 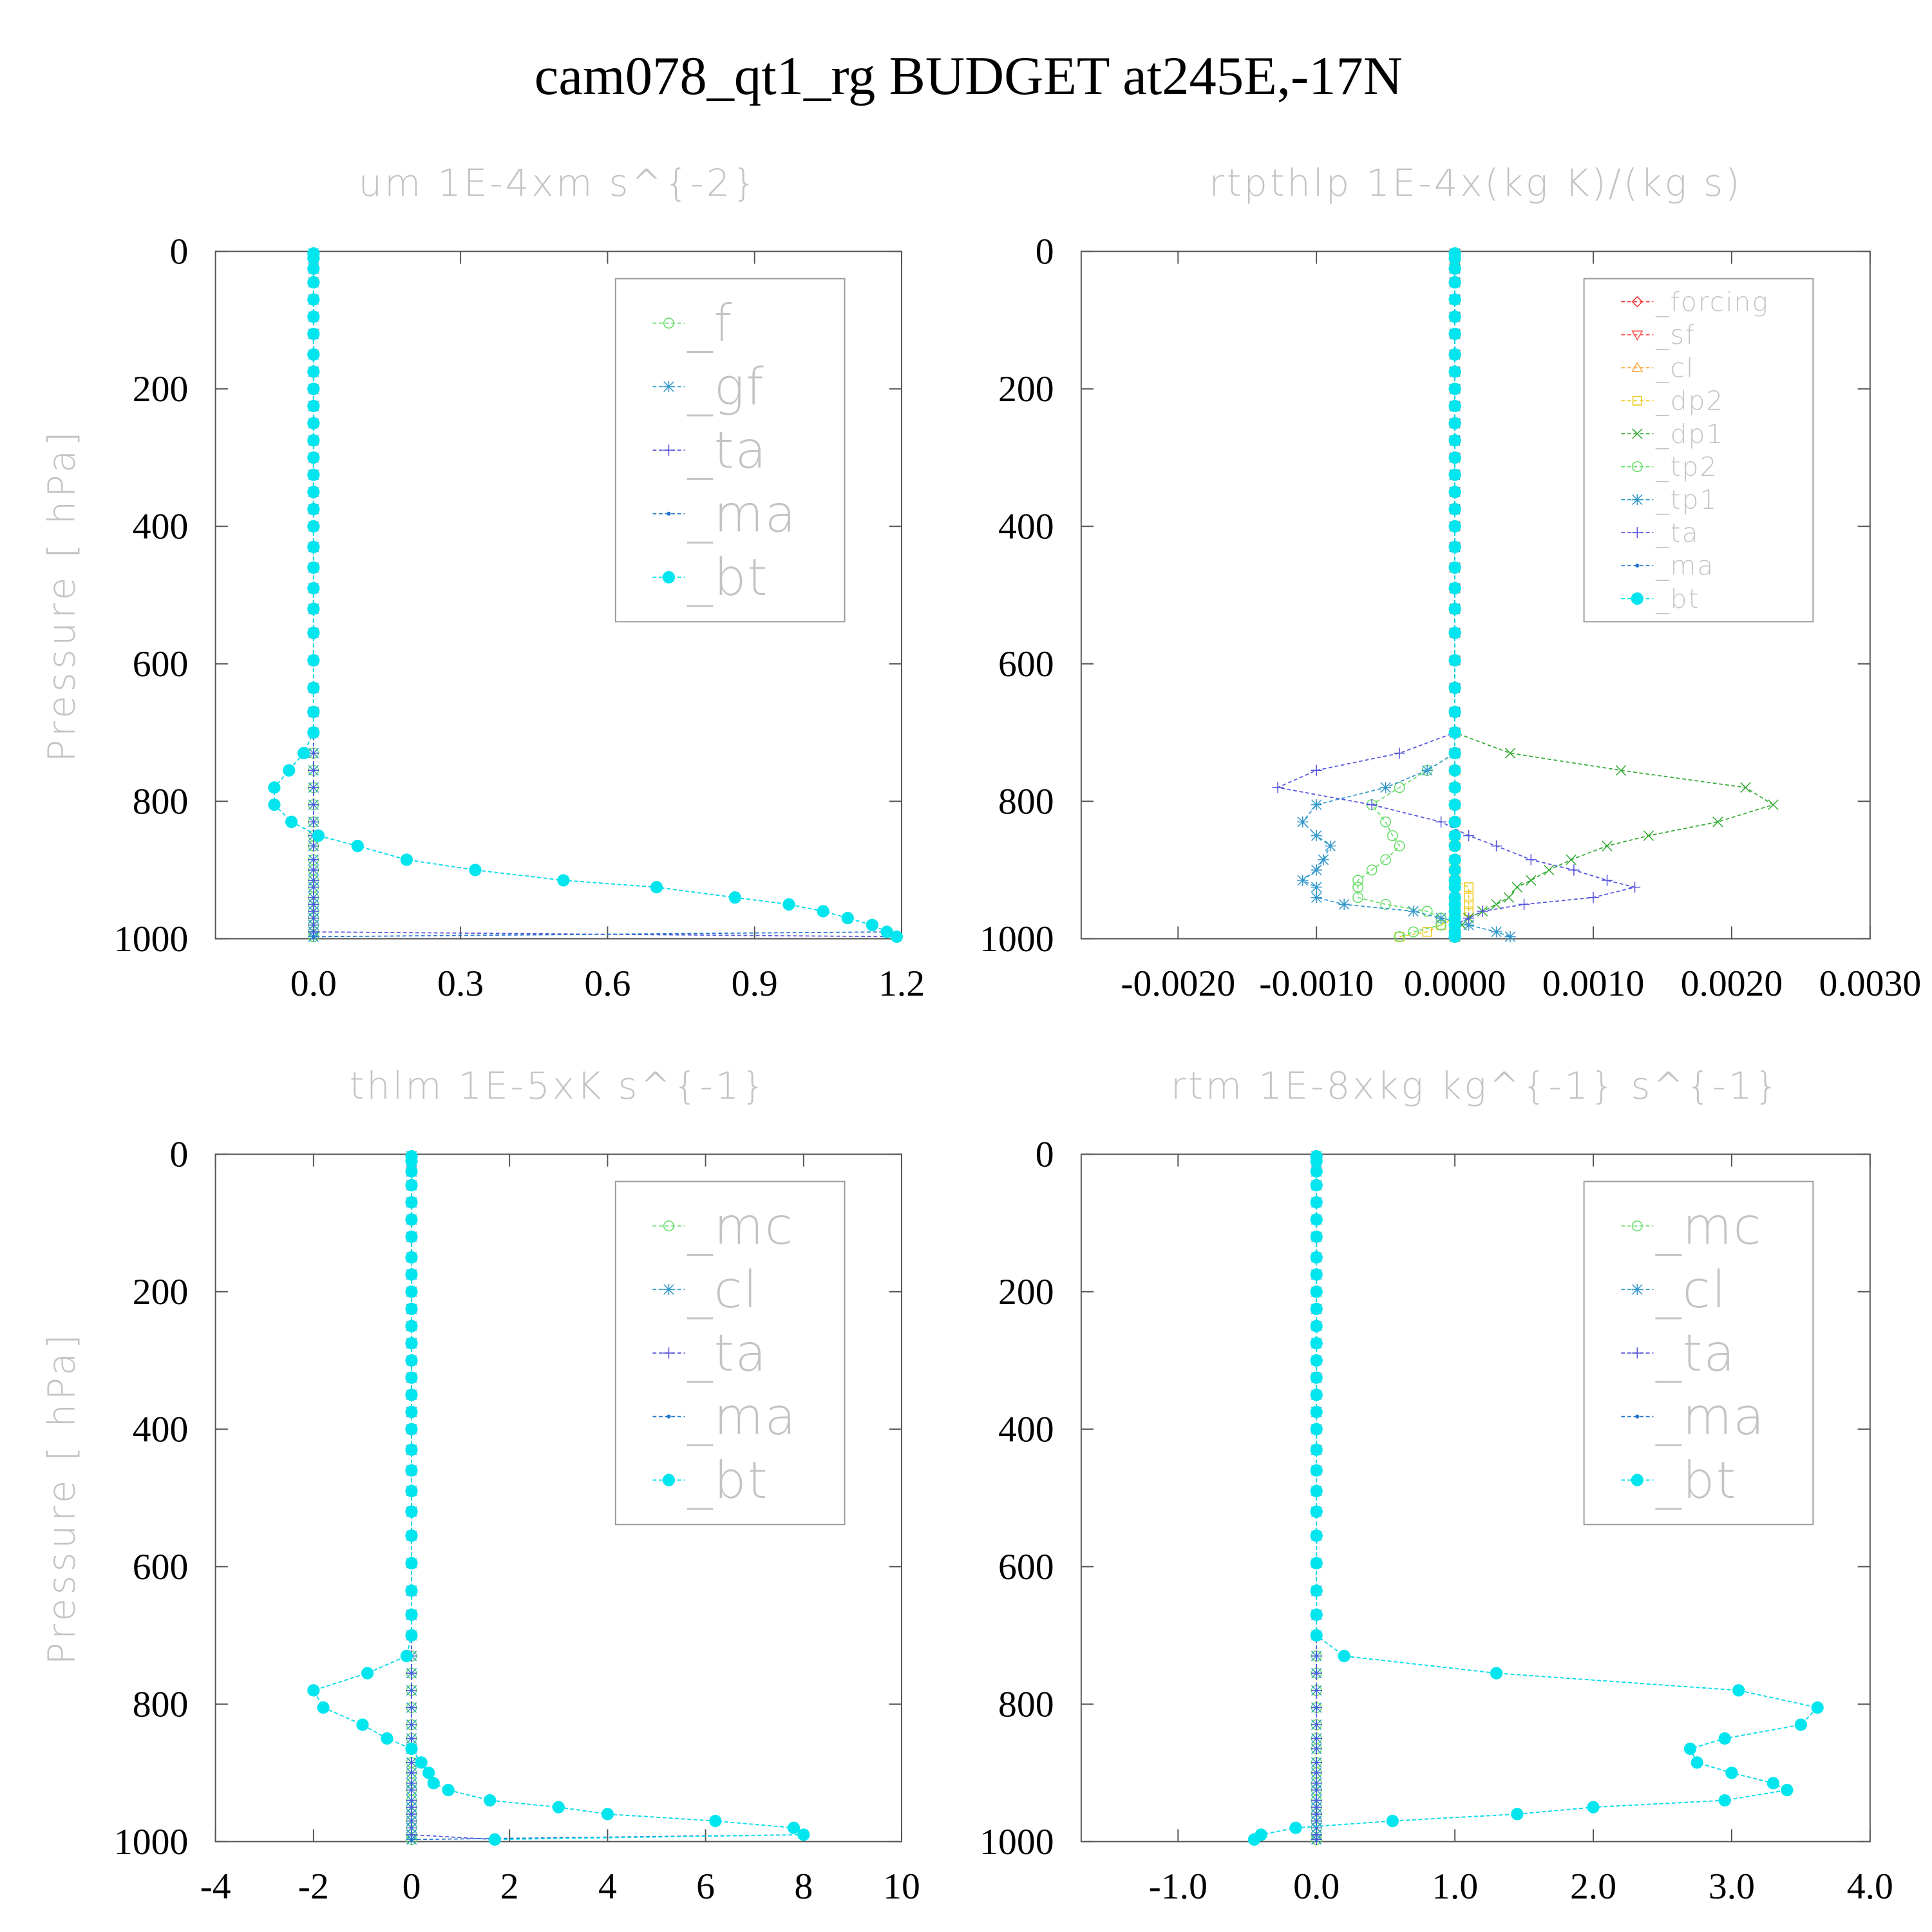 I want to click on x-tick-label: 0.0, so click(x=1317, y=1886).